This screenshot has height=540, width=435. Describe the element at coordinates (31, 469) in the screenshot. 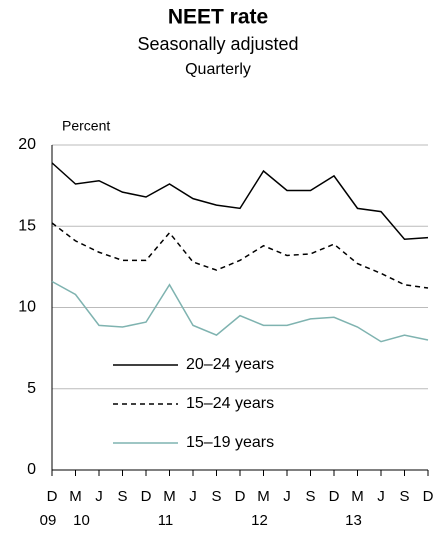

I see `y-tick-label: 0` at that location.